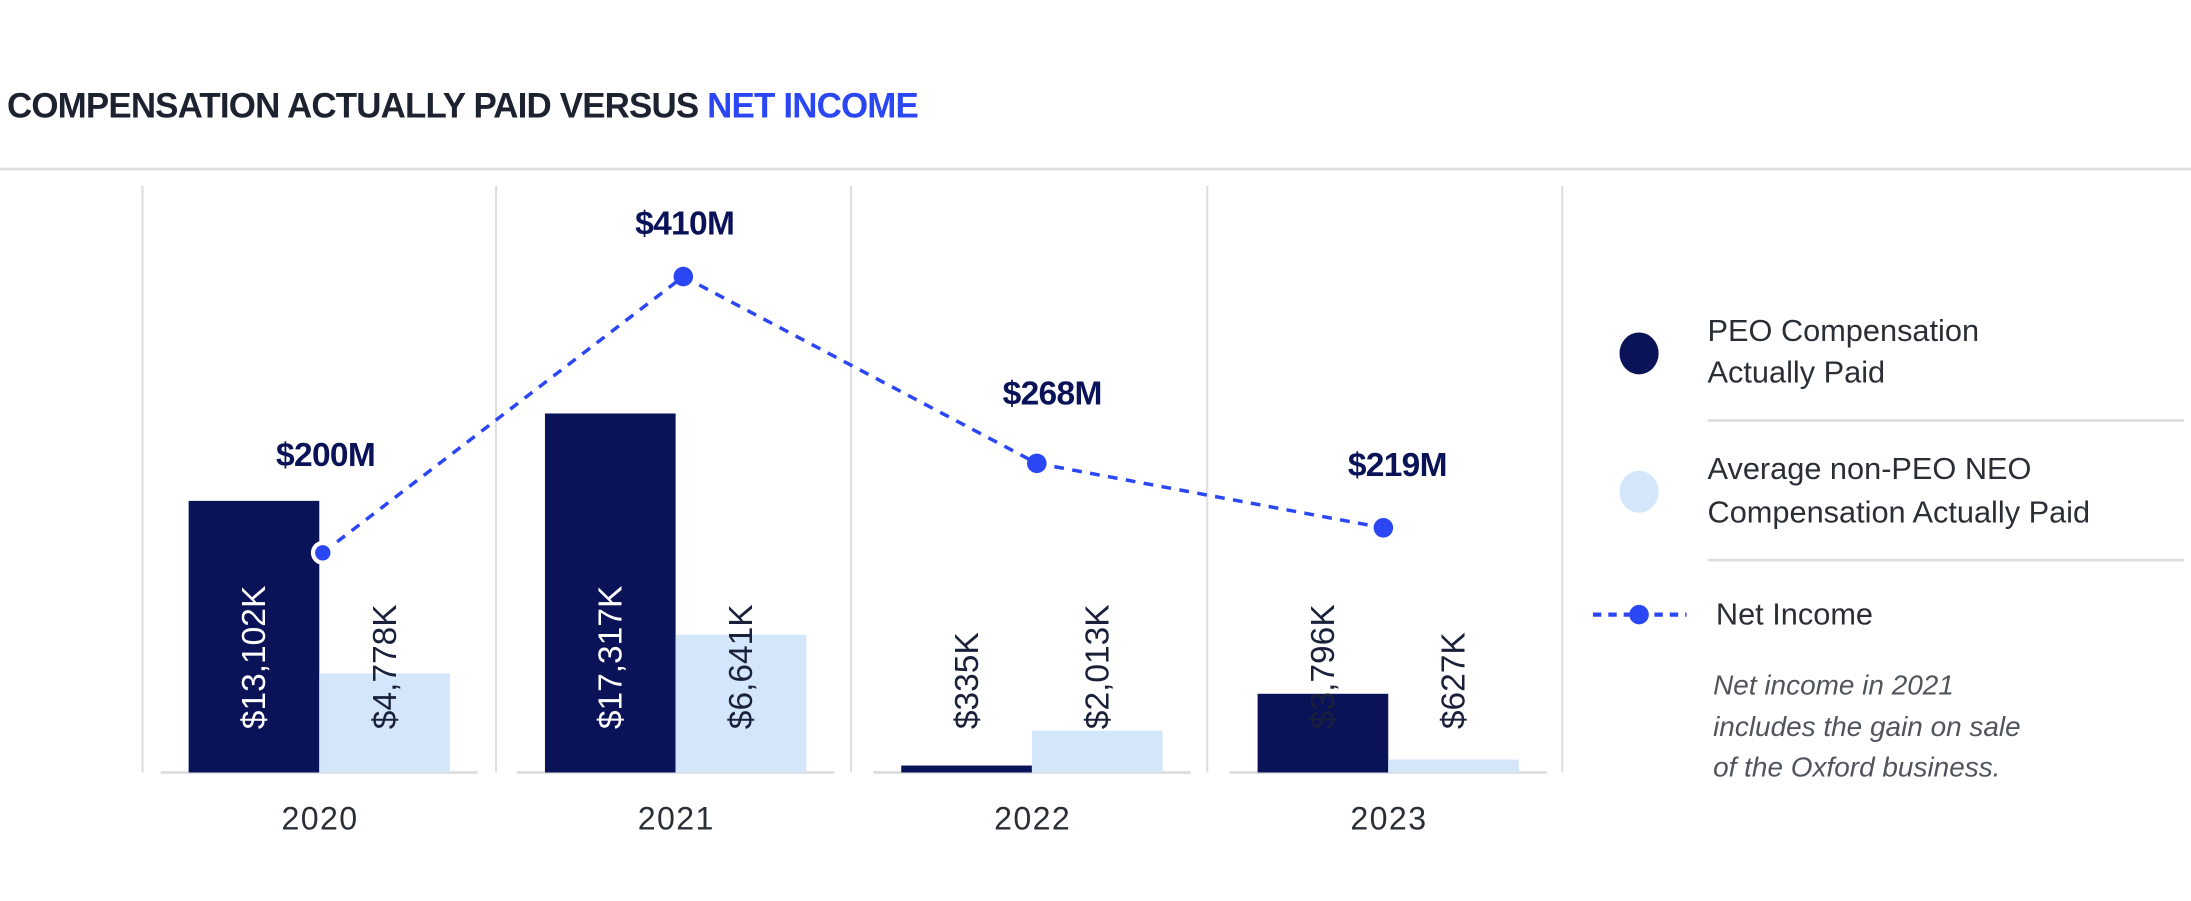 Image resolution: width=2191 pixels, height=901 pixels. Describe the element at coordinates (1867, 726) in the screenshot. I see `footnote-line: includes the gain on sale` at that location.